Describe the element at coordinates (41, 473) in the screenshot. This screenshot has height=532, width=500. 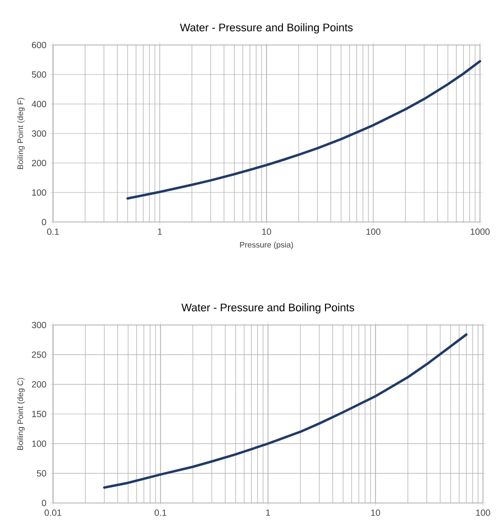
I see `y-tick-label: 50` at that location.